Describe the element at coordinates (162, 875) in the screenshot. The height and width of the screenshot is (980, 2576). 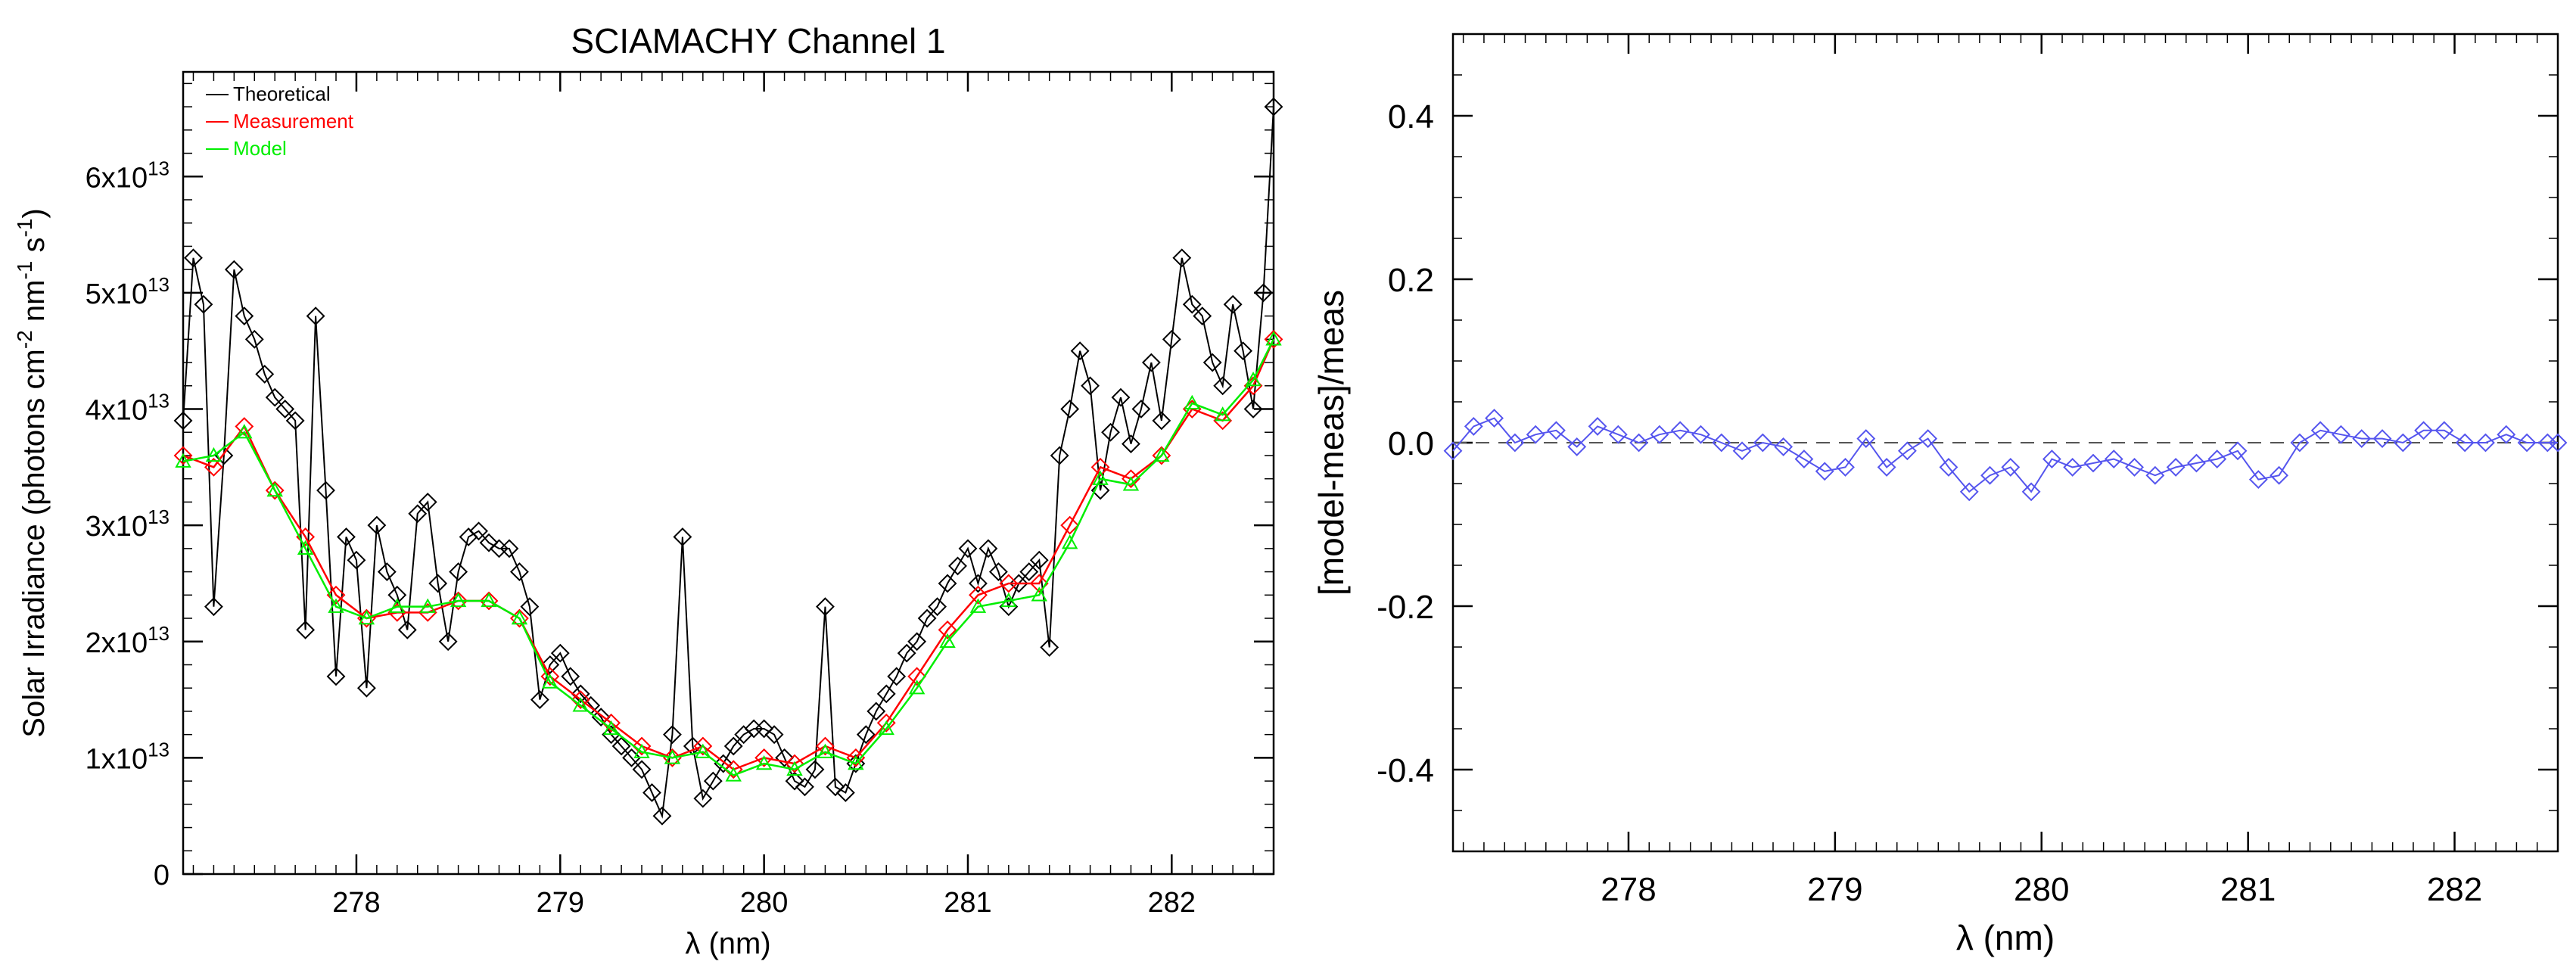
I see `left-ytick-label: 0` at that location.